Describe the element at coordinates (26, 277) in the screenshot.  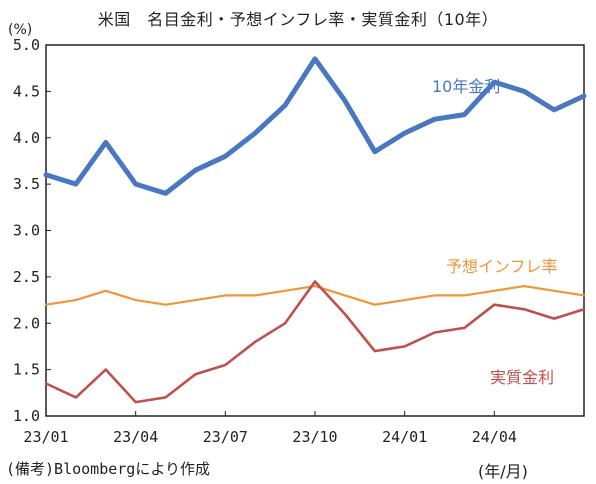
I see `y-tick-label: 2.5` at that location.